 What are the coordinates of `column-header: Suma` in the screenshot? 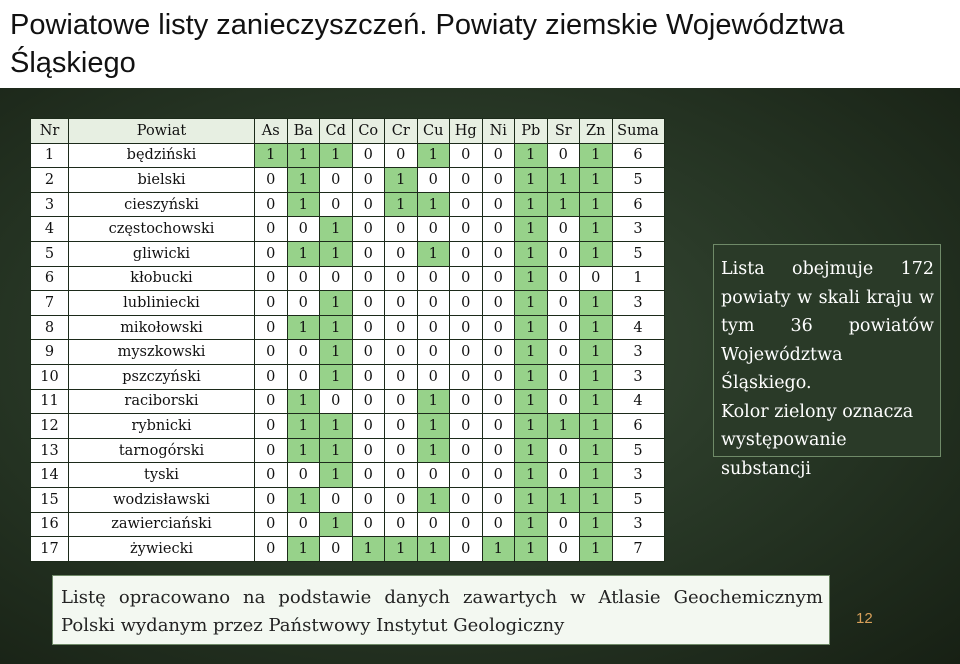 It's located at (638, 131).